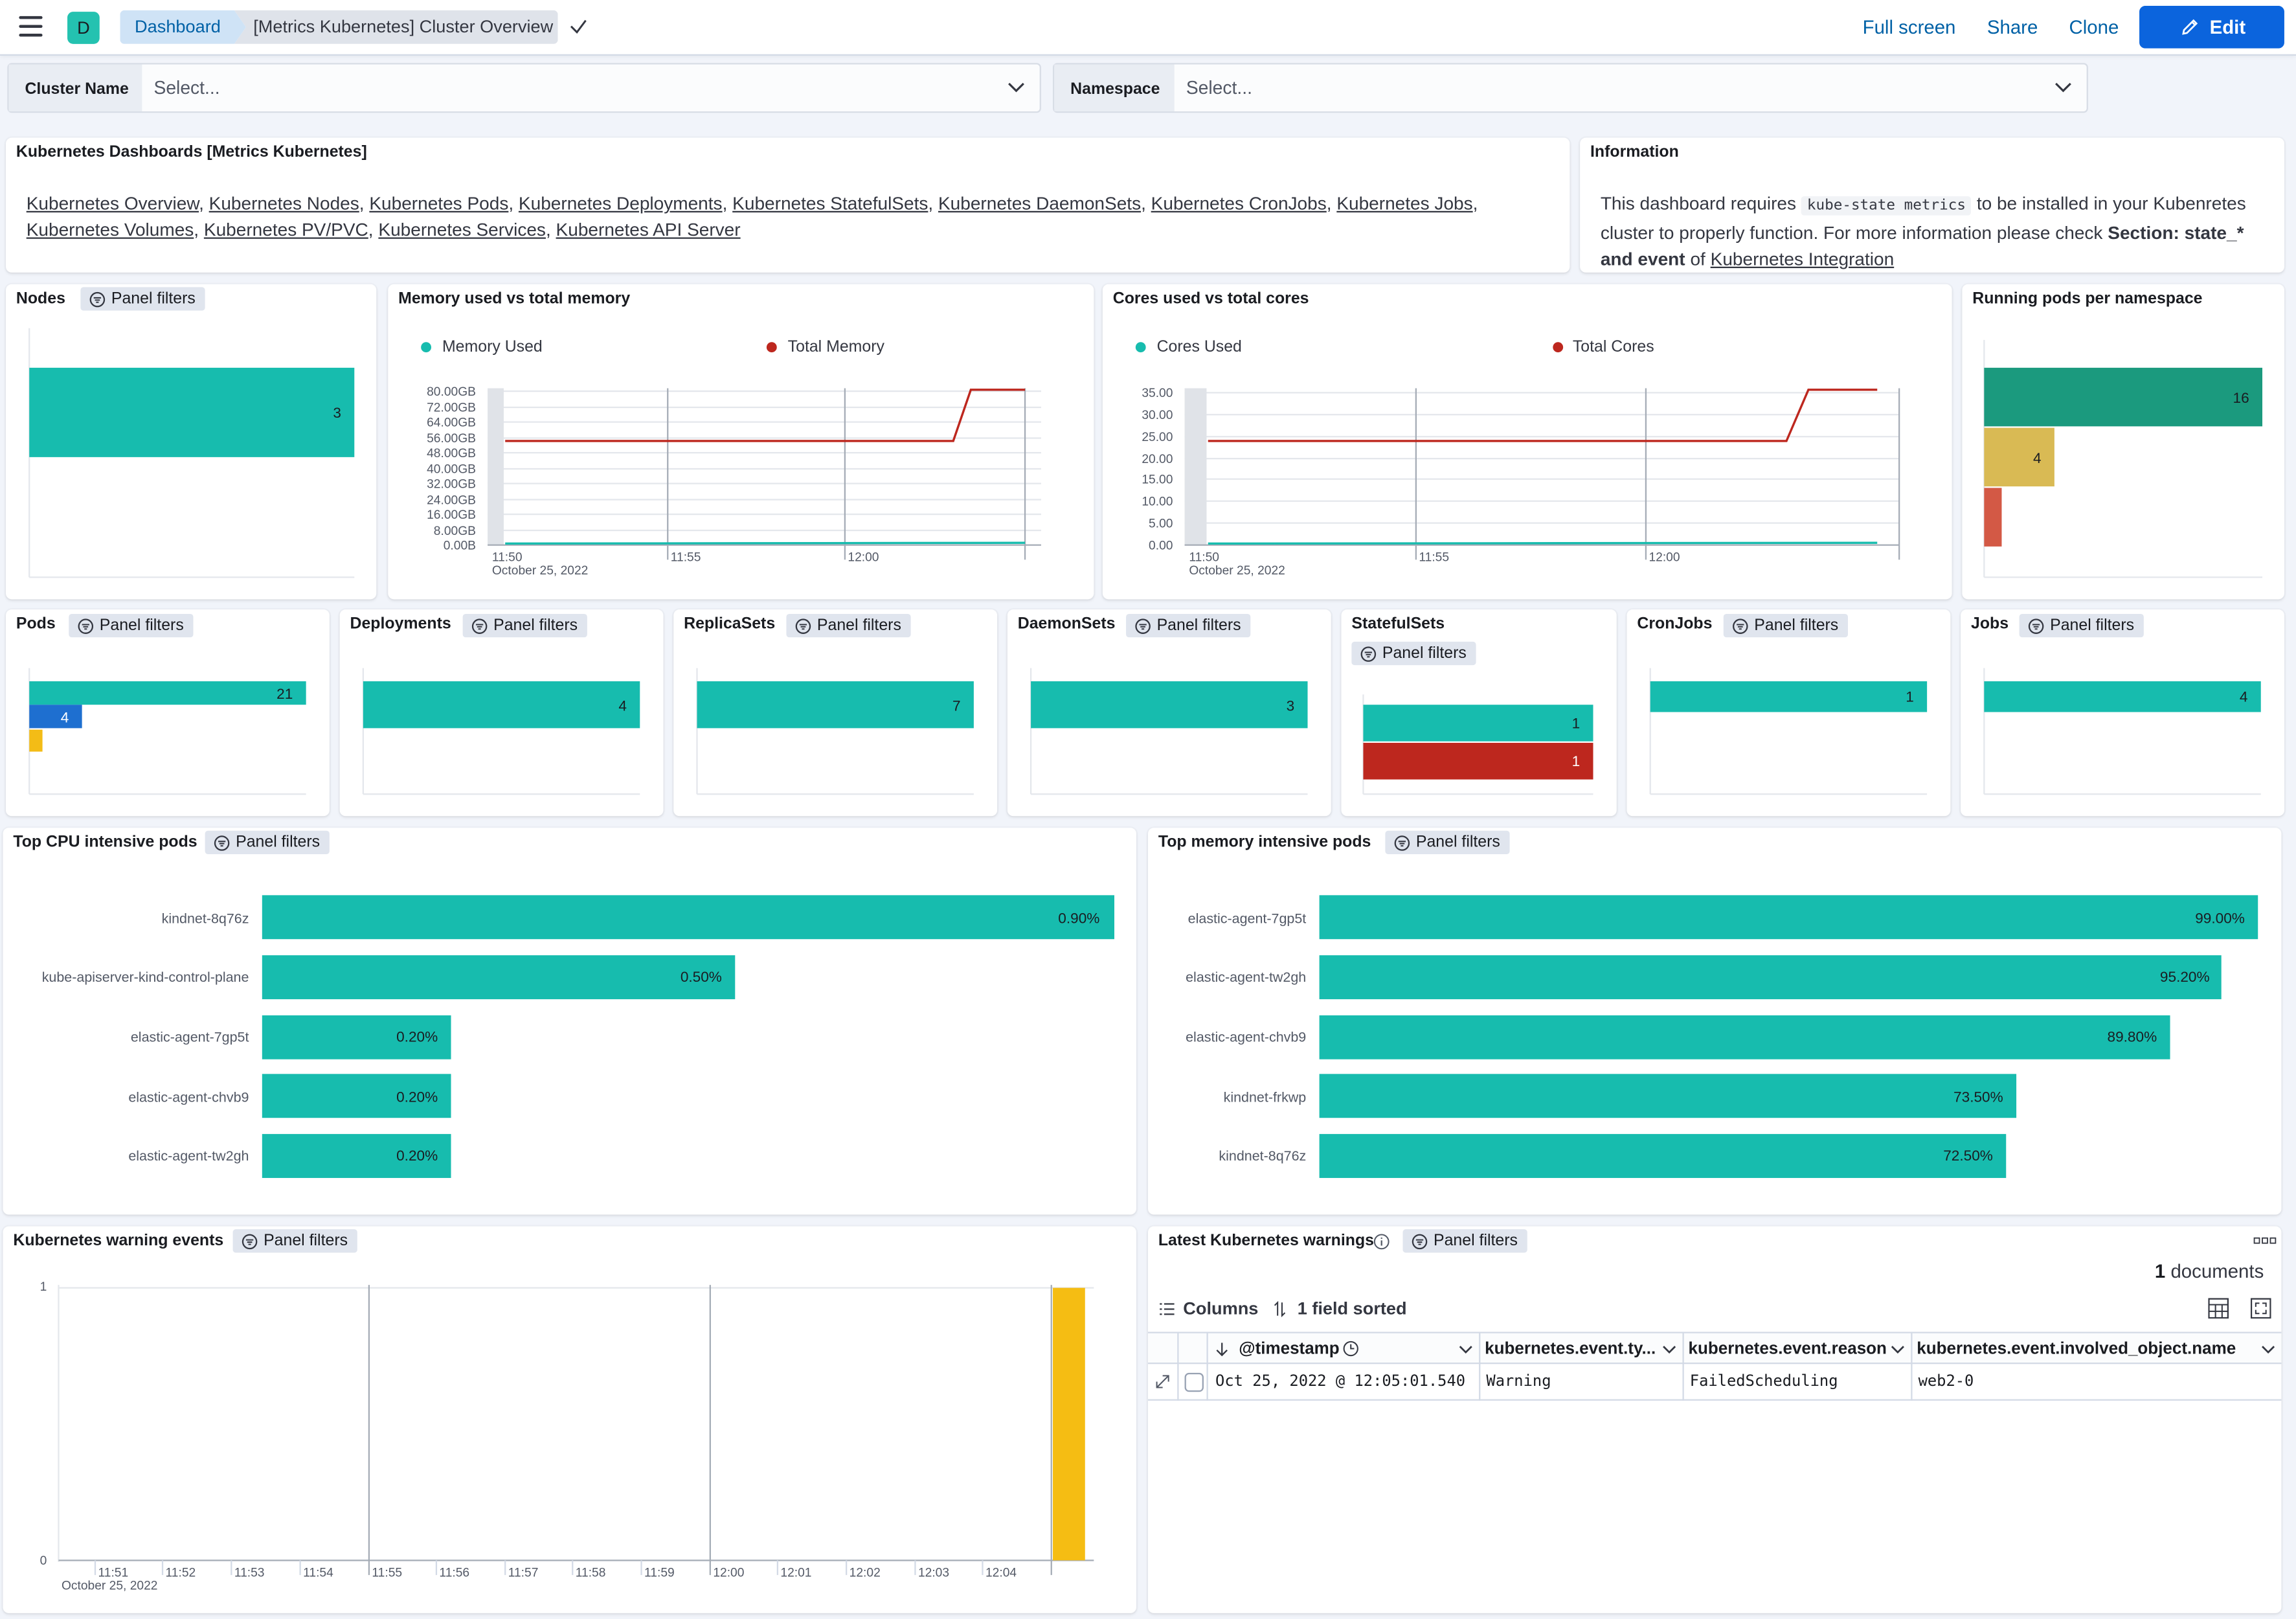  What do you see at coordinates (2265, 1241) in the screenshot?
I see `panel-options-icon` at bounding box center [2265, 1241].